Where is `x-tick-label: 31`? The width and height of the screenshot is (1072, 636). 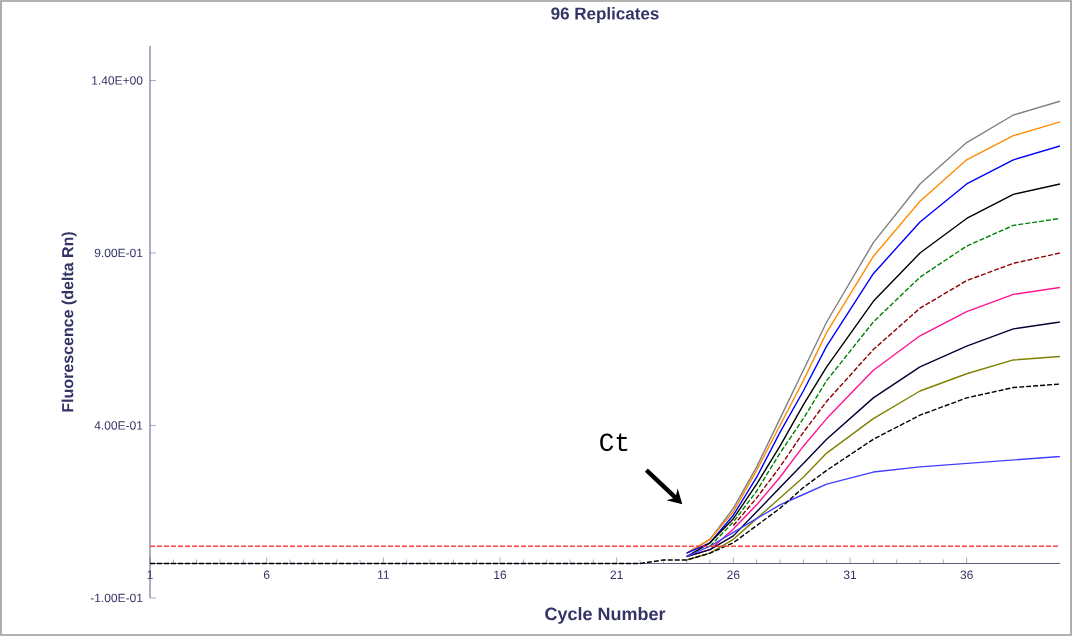 x-tick-label: 31 is located at coordinates (850, 575).